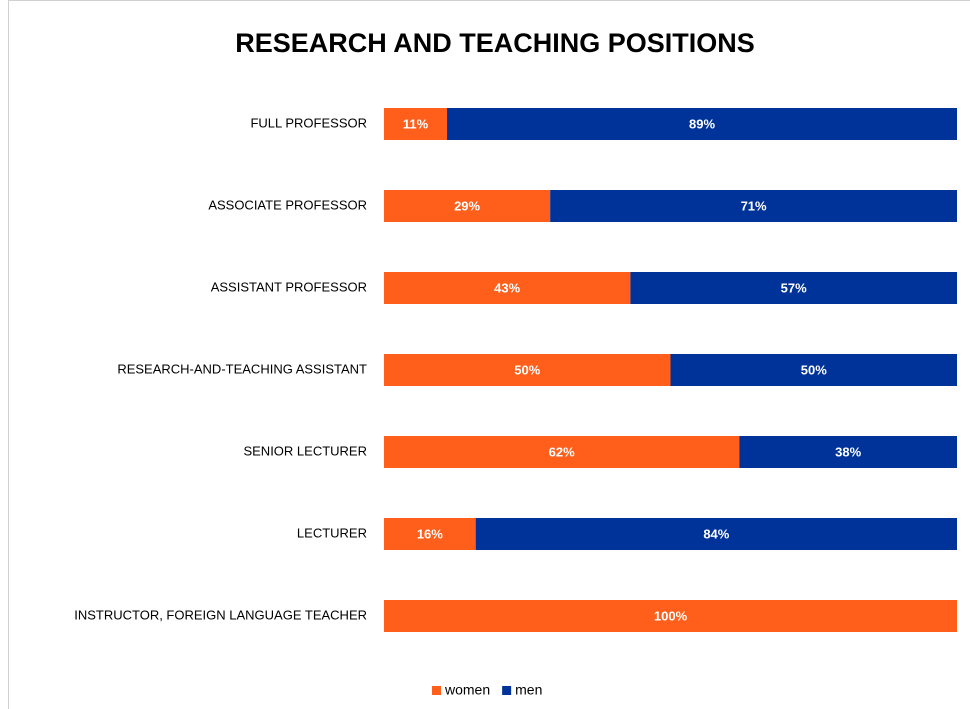 This screenshot has height=709, width=970. I want to click on value-label: 89%, so click(702, 123).